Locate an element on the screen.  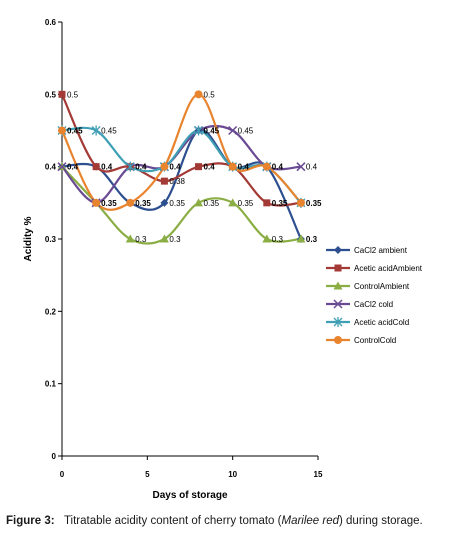
x-tick-label: 10 is located at coordinates (232, 474).